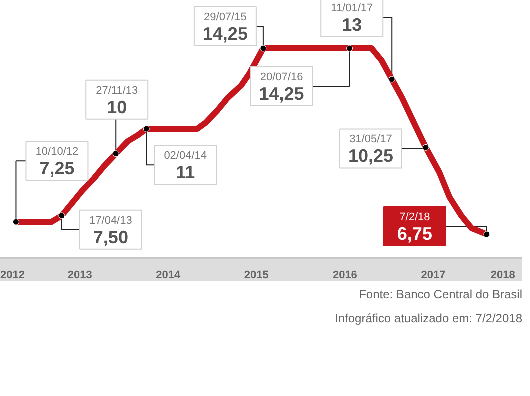  I want to click on annotation: 10/10/12, so click(57, 152).